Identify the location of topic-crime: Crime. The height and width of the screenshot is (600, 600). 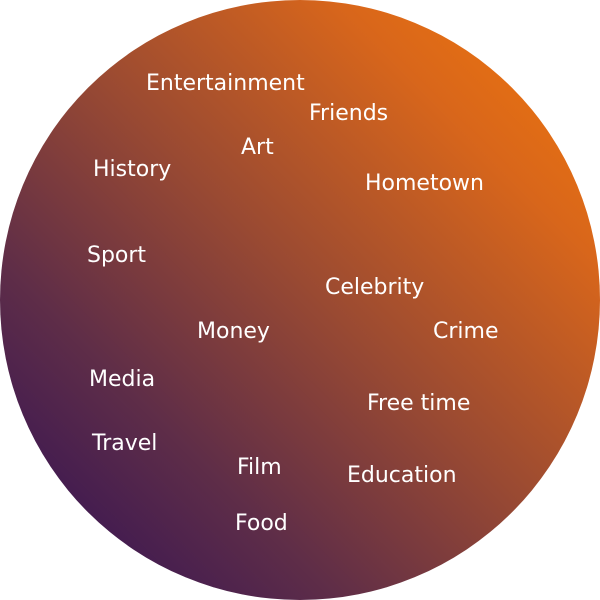
(466, 331).